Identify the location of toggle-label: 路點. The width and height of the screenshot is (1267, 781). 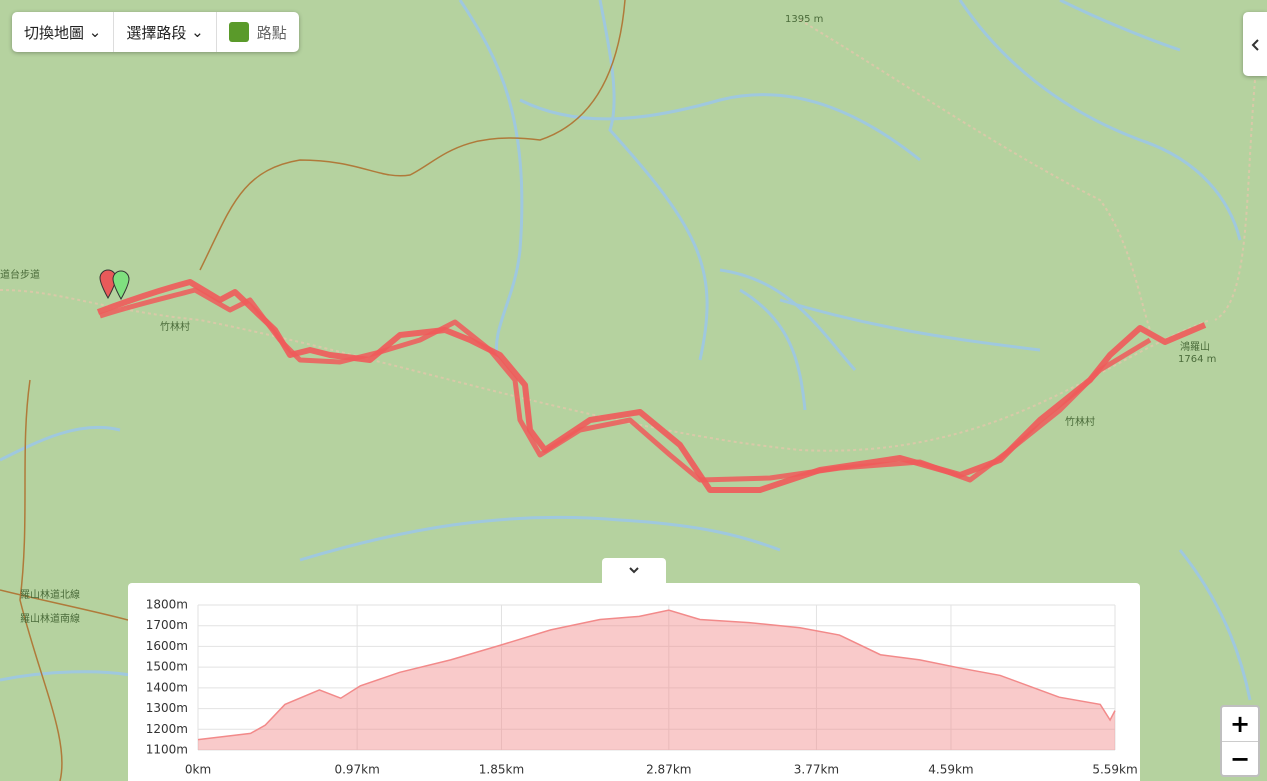
(271, 32).